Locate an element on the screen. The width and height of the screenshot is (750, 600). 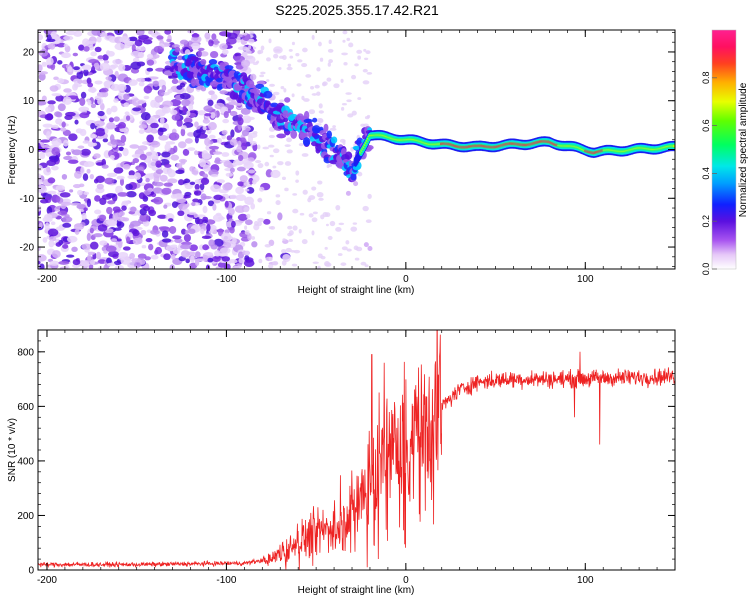
snr-y-tick-label: 0 is located at coordinates (31, 571).